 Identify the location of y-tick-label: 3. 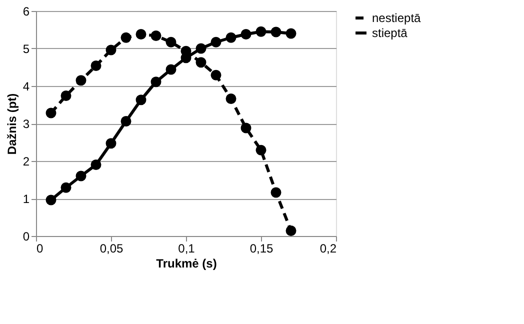
(26, 124).